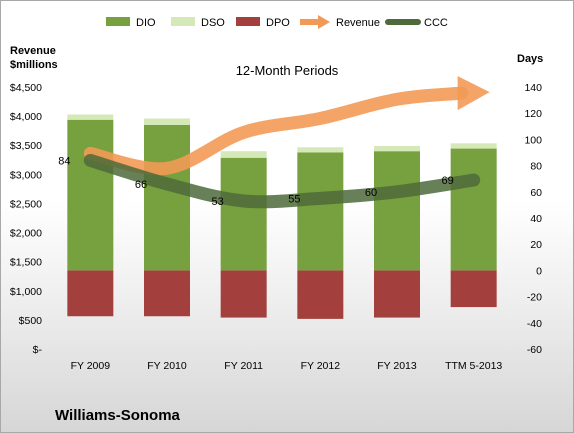 The image size is (574, 433). I want to click on right-tick-label: 60, so click(536, 193).